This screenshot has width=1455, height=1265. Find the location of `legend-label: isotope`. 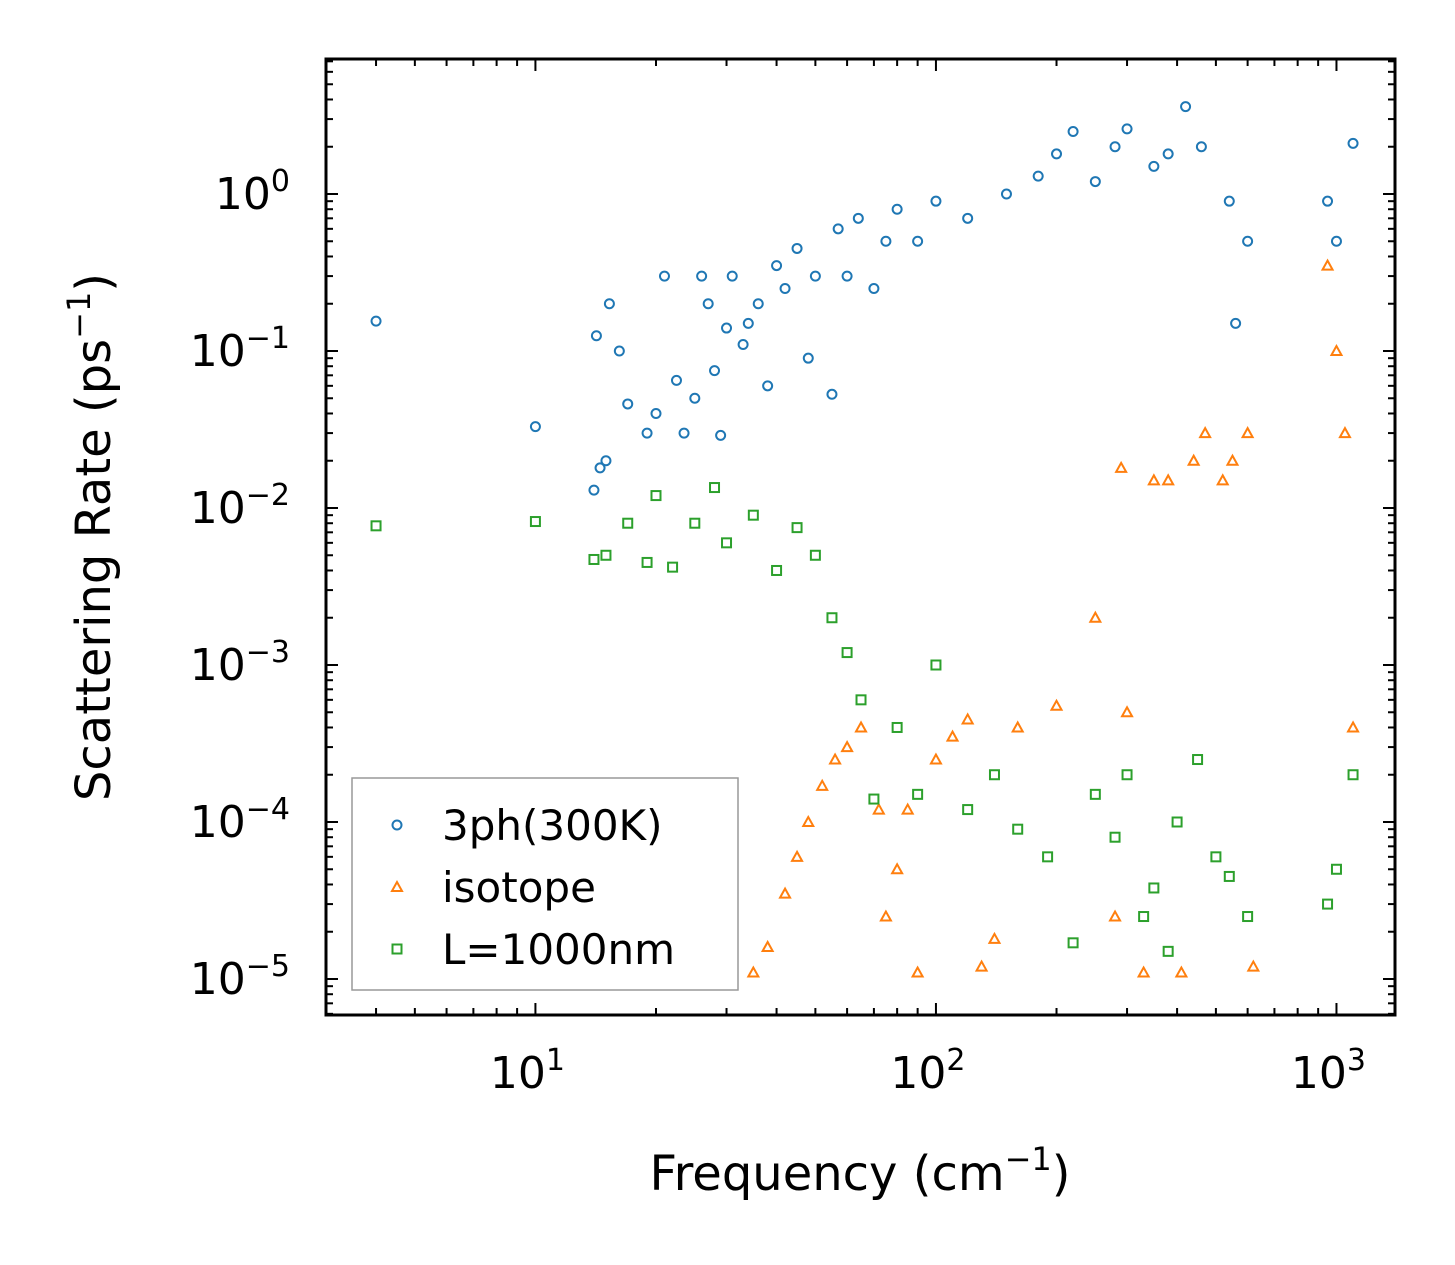

legend-label: isotope is located at coordinates (519, 887).